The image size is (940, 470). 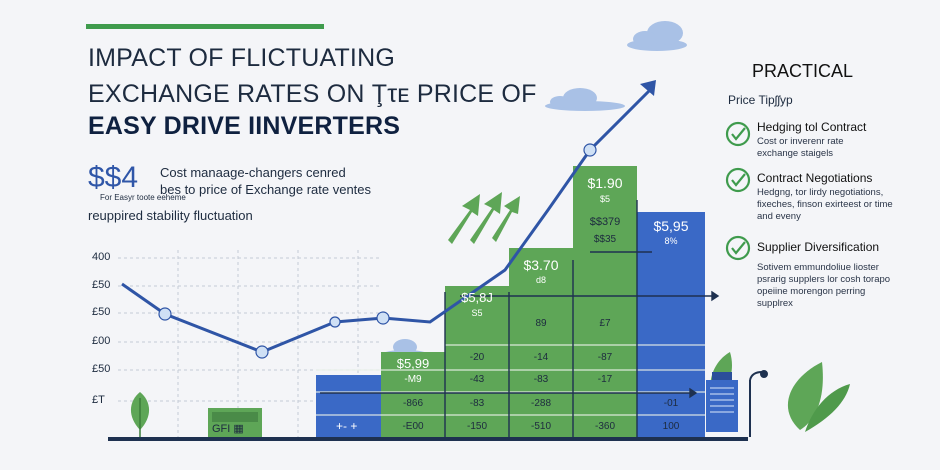 I want to click on tips-heading: PRACTICAL, so click(x=803, y=71).